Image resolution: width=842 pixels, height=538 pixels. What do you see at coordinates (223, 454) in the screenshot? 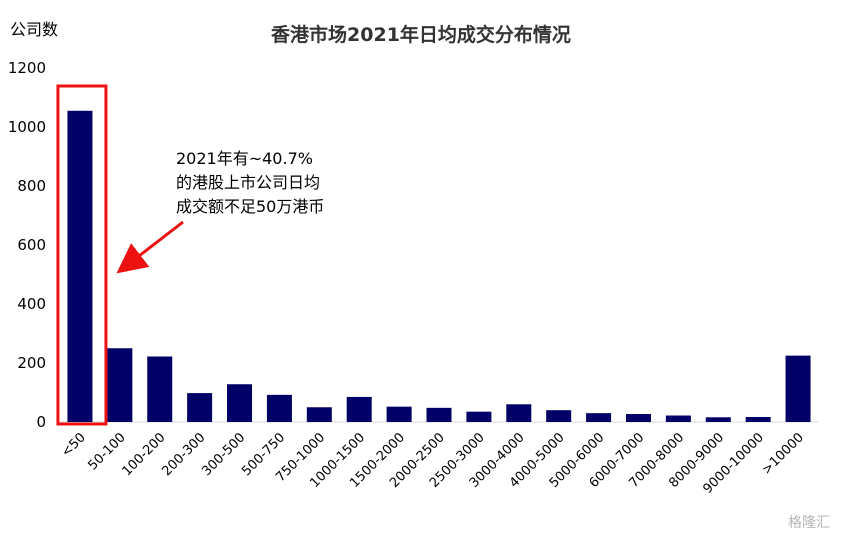
I see `x-tick-label: 300-500` at bounding box center [223, 454].